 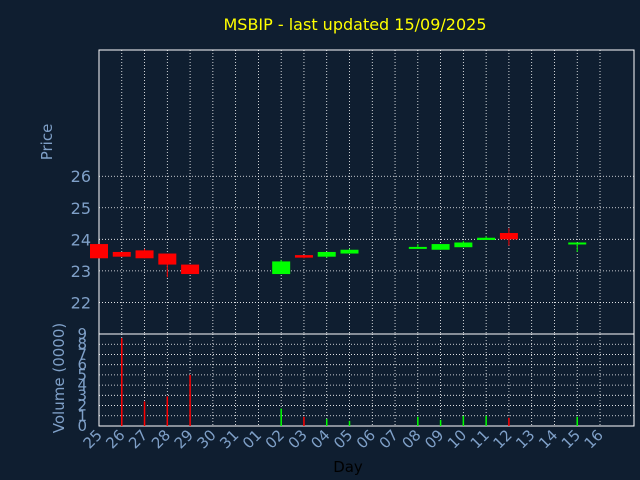 I want to click on x-axis-label: Day, so click(x=348, y=467).